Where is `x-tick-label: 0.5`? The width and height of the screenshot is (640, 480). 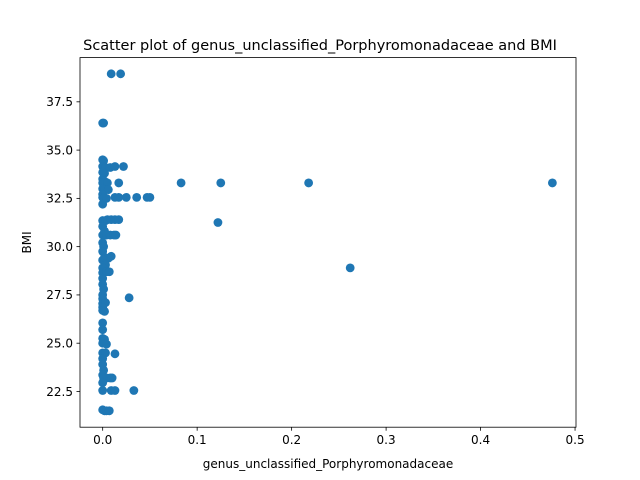
x-tick-label: 0.5 is located at coordinates (575, 440).